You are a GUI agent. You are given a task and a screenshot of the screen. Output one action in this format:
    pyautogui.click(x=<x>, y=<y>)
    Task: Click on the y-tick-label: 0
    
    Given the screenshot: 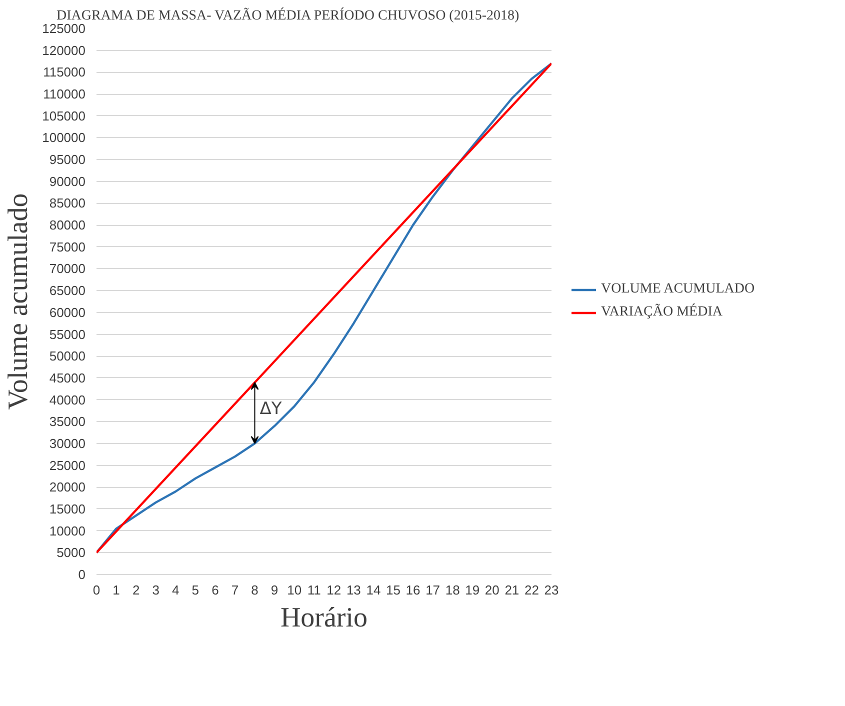 What is the action you would take?
    pyautogui.click(x=82, y=574)
    